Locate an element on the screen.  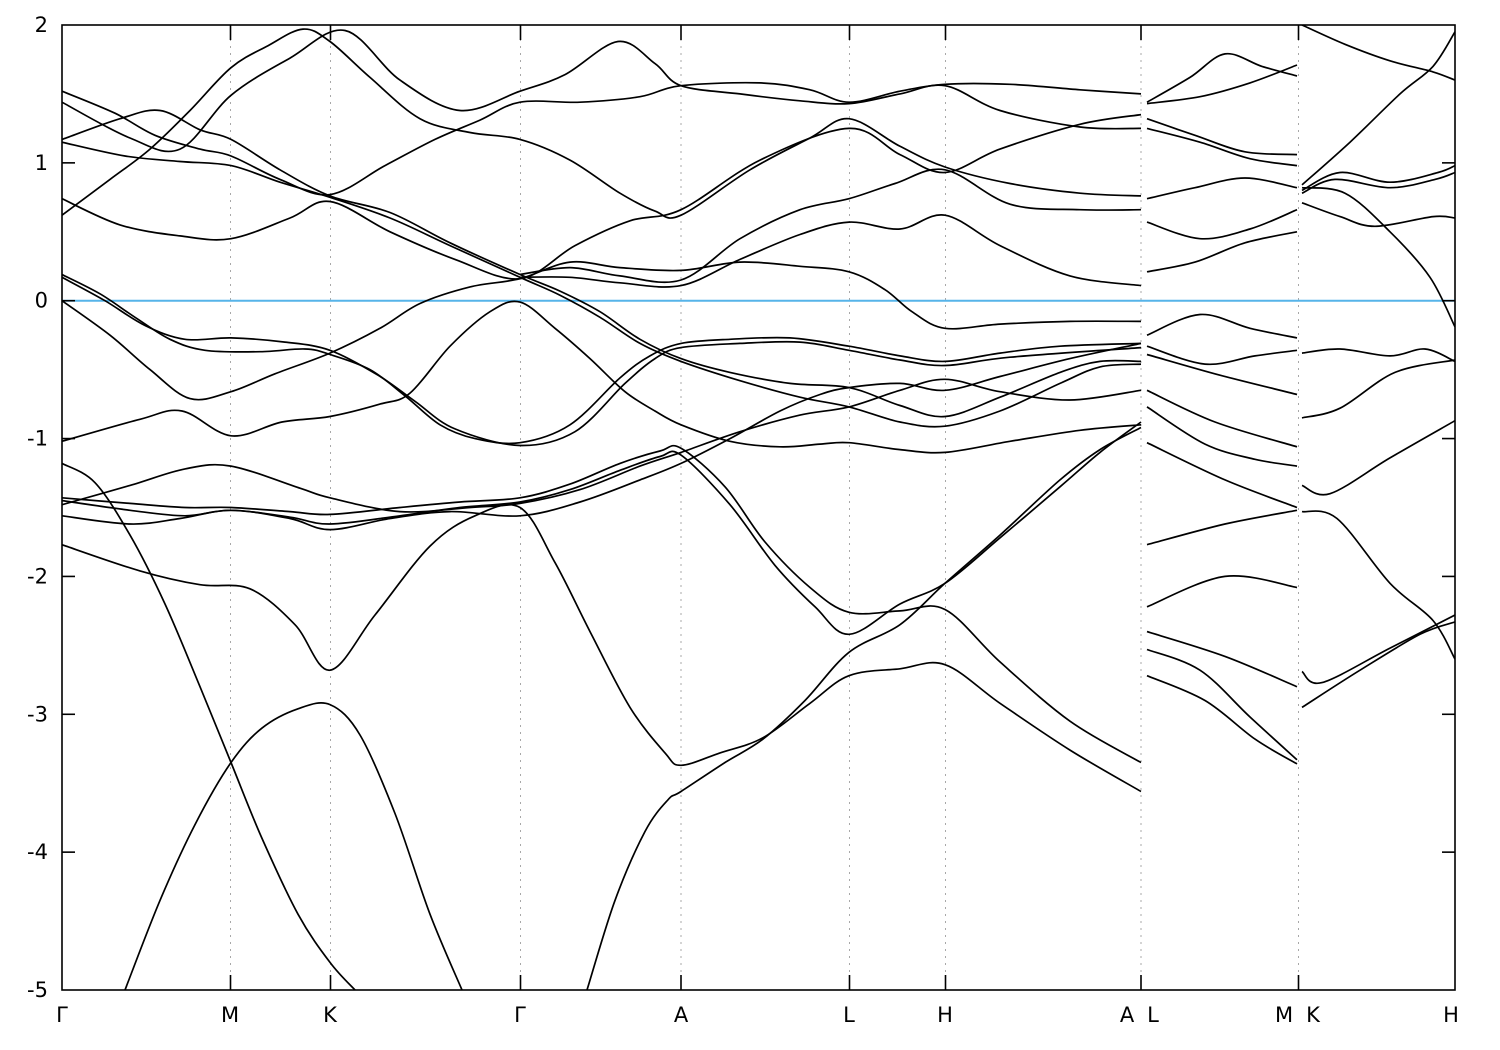
y-axis-tick-label: -3 is located at coordinates (37, 714).